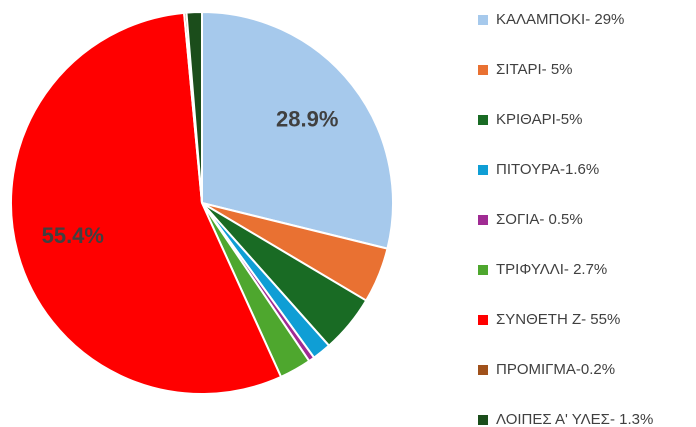 The width and height of the screenshot is (696, 427). Describe the element at coordinates (539, 119) in the screenshot. I see `legend-label: ΚΡΙΘΑΡΙ-5%` at that location.